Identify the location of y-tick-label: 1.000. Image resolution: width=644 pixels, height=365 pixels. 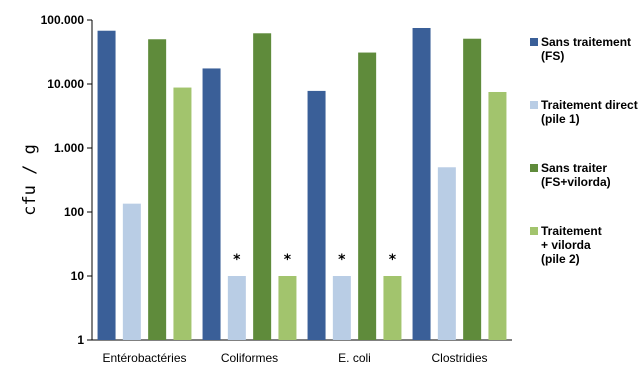
(69, 148).